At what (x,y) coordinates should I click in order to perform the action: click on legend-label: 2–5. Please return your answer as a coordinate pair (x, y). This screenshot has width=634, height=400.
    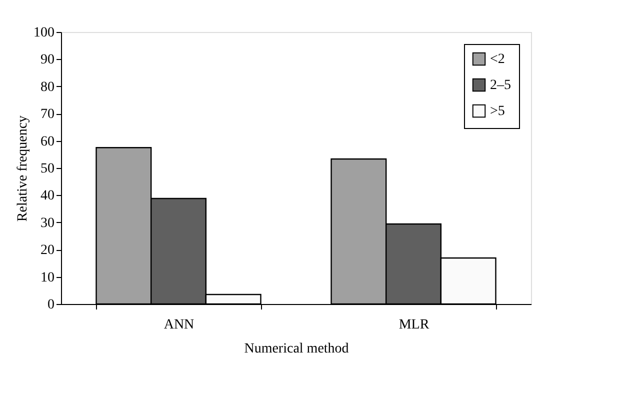
    Looking at the image, I should click on (500, 85).